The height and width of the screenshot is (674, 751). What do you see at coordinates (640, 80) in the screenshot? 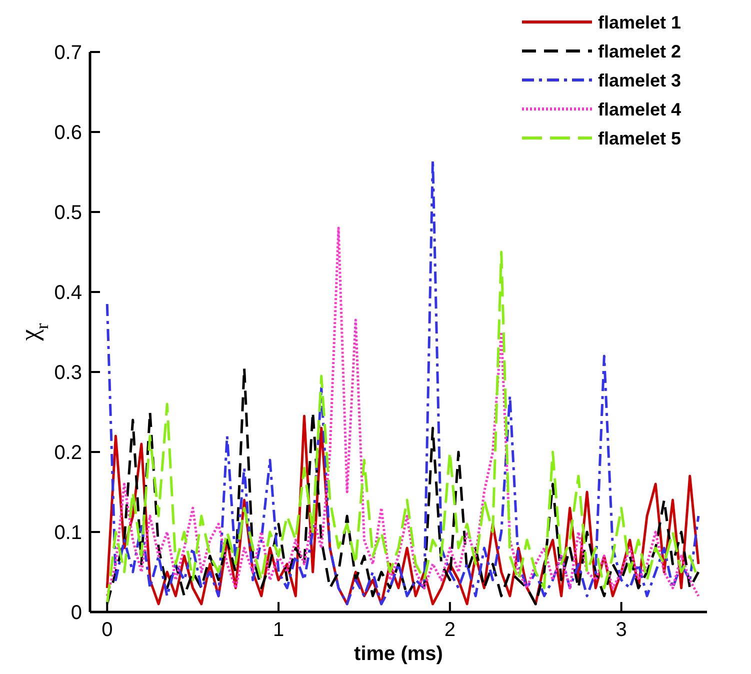
I see `legend-label: flamelet 3` at bounding box center [640, 80].